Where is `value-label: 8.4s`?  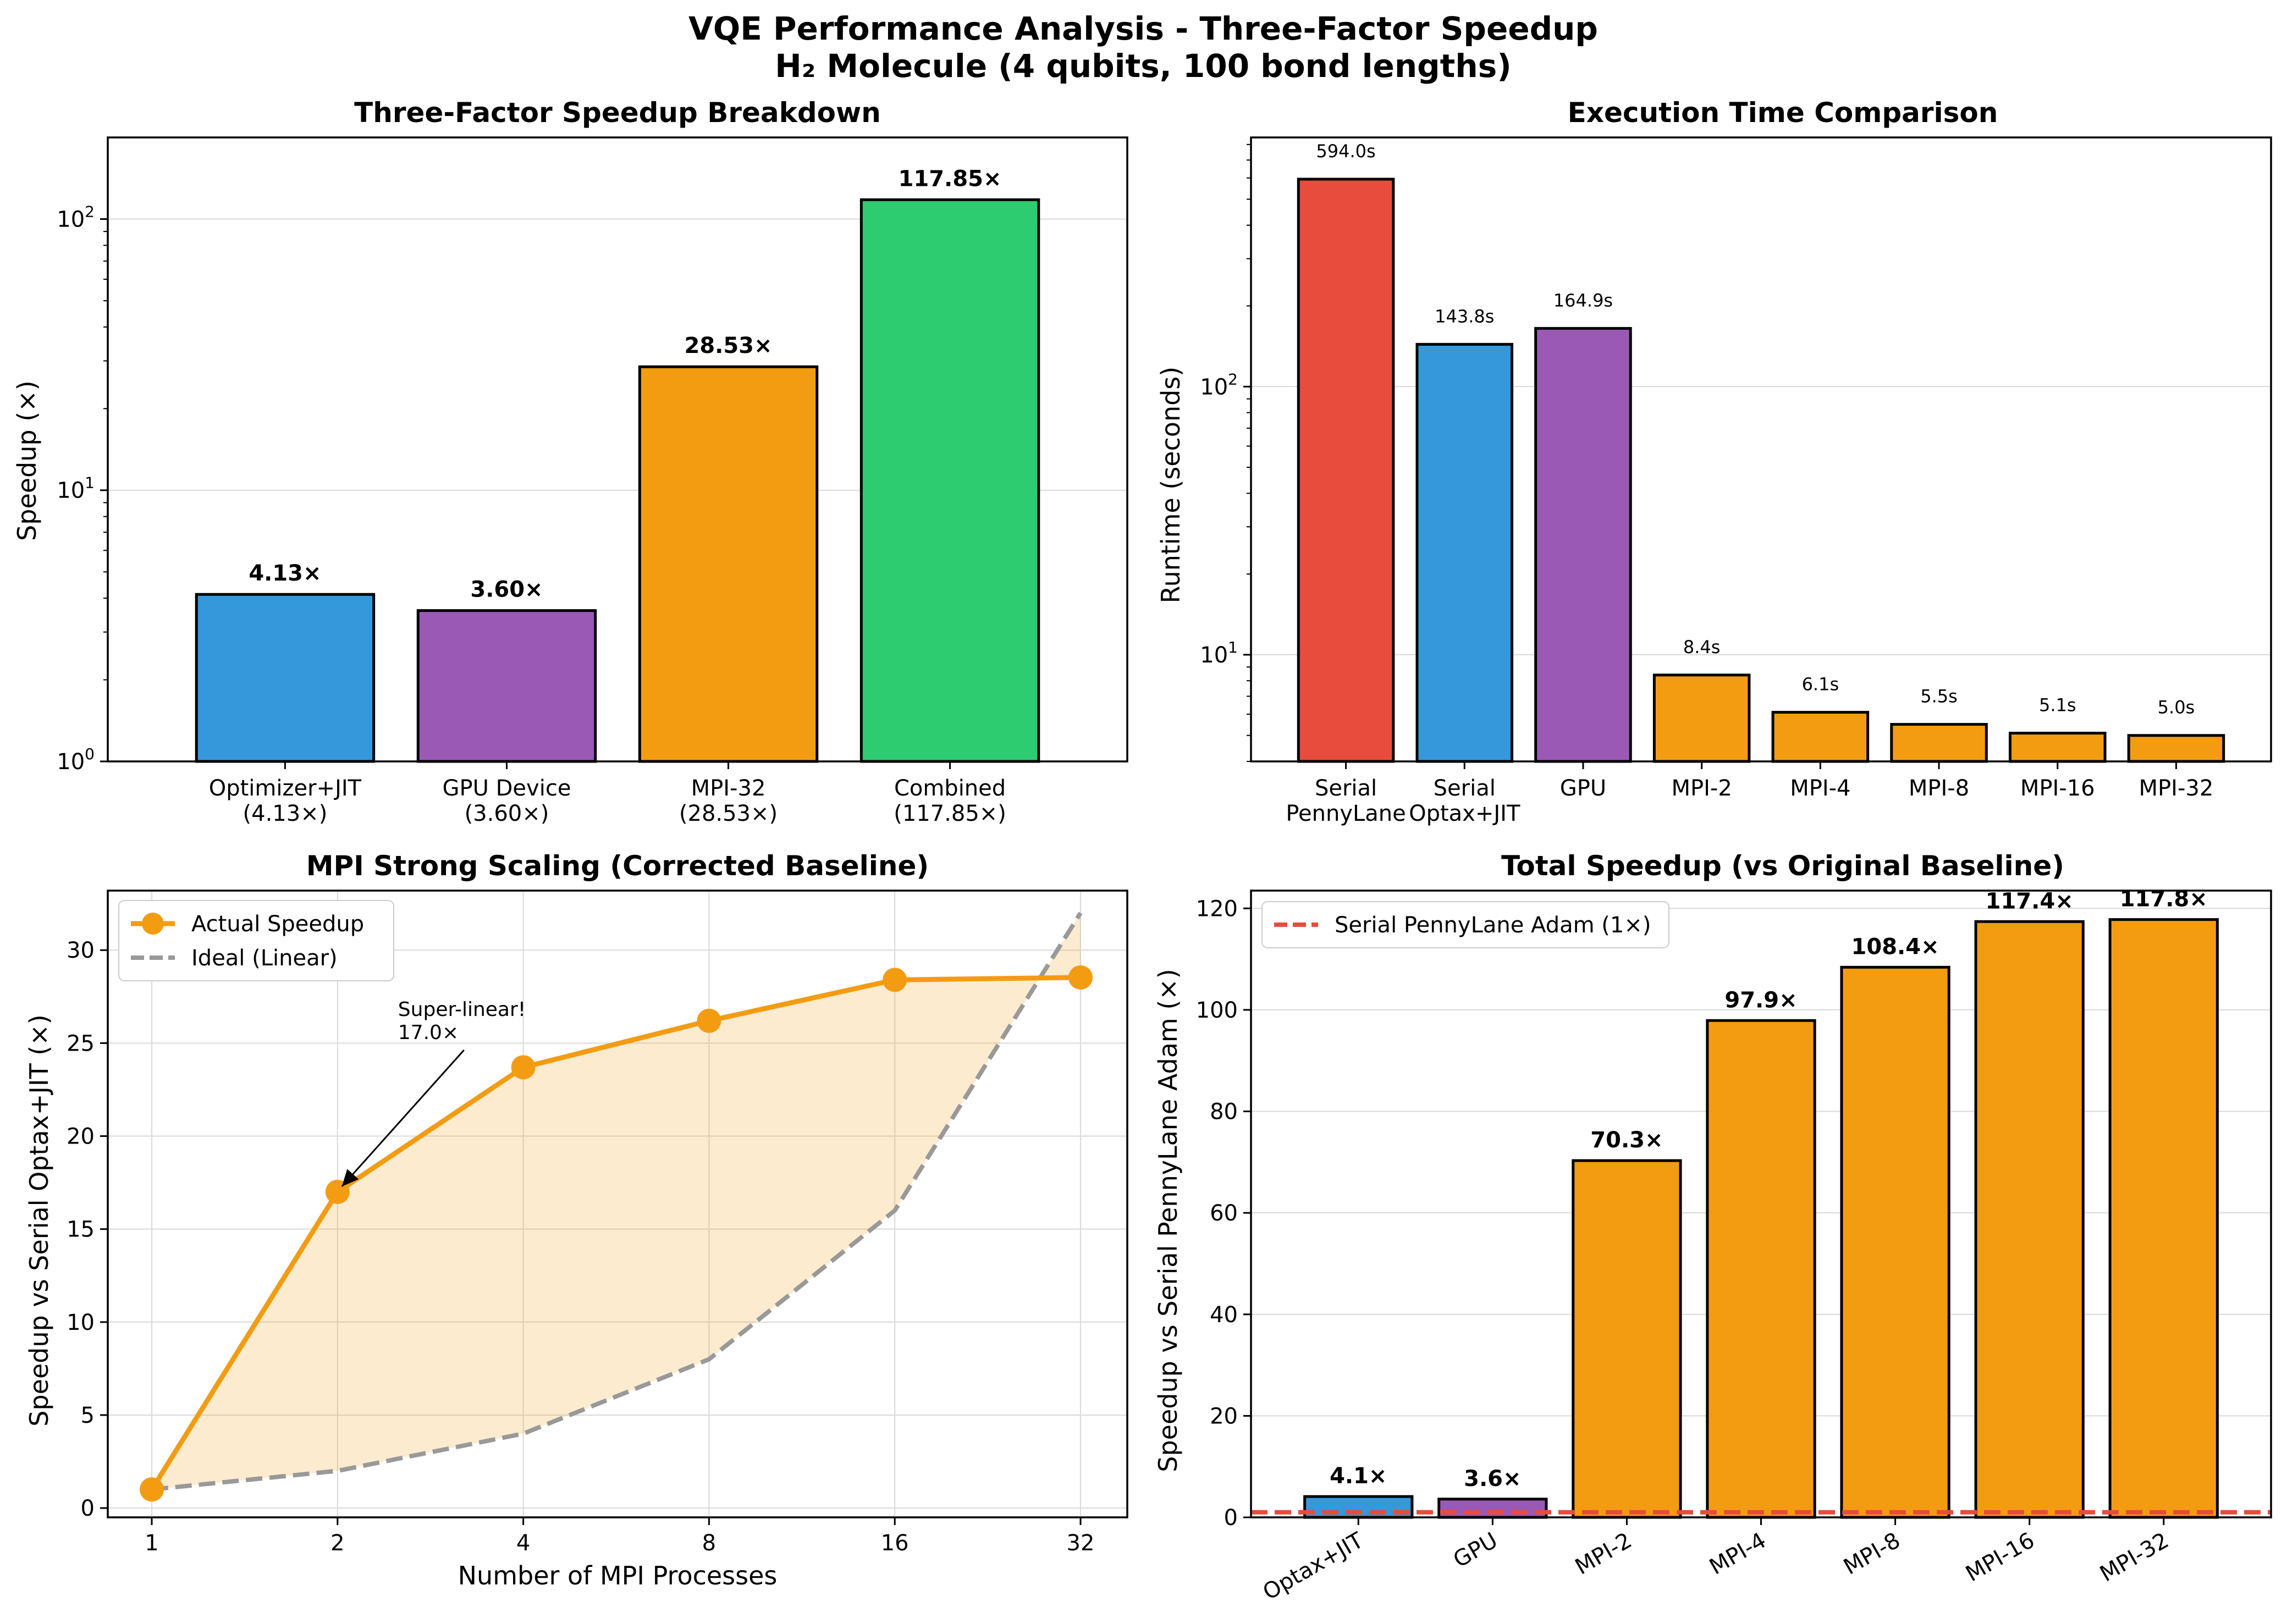
value-label: 8.4s is located at coordinates (1702, 647).